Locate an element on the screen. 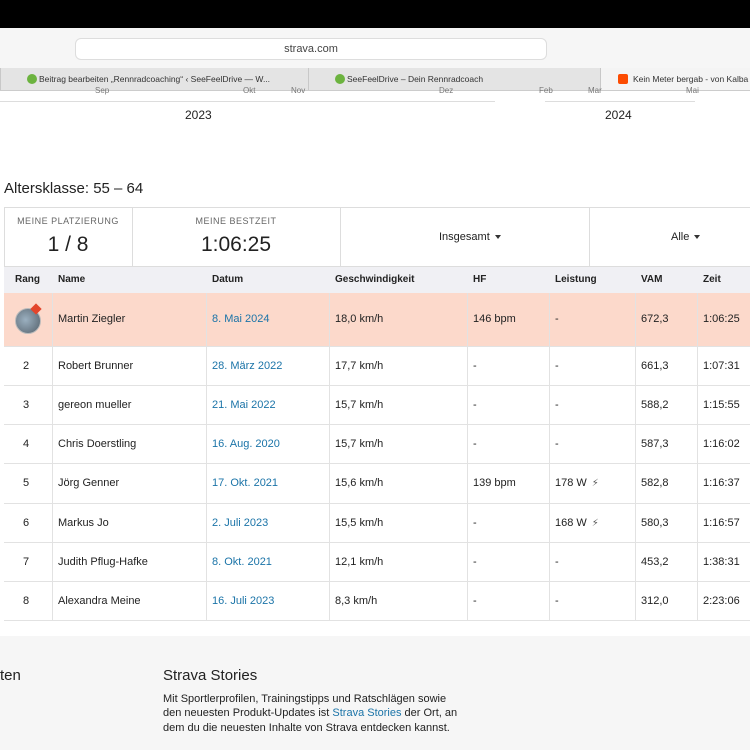  year-label: 2024 is located at coordinates (618, 115).